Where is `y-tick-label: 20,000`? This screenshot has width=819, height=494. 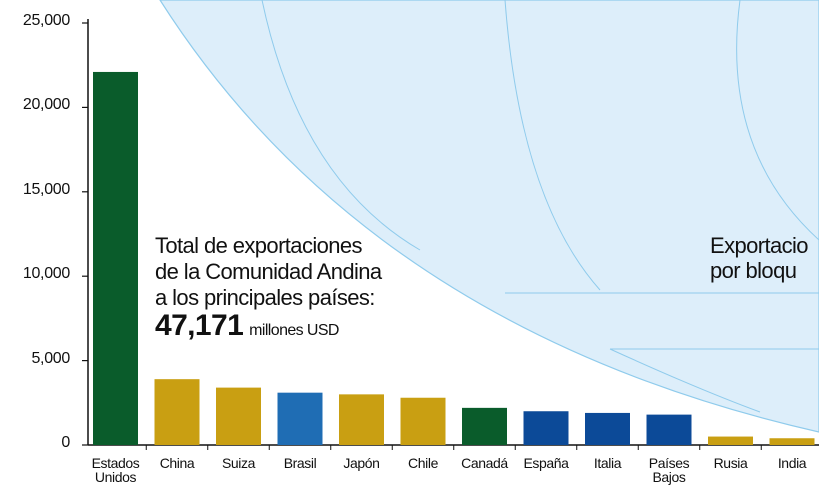
y-tick-label: 20,000 is located at coordinates (46, 105).